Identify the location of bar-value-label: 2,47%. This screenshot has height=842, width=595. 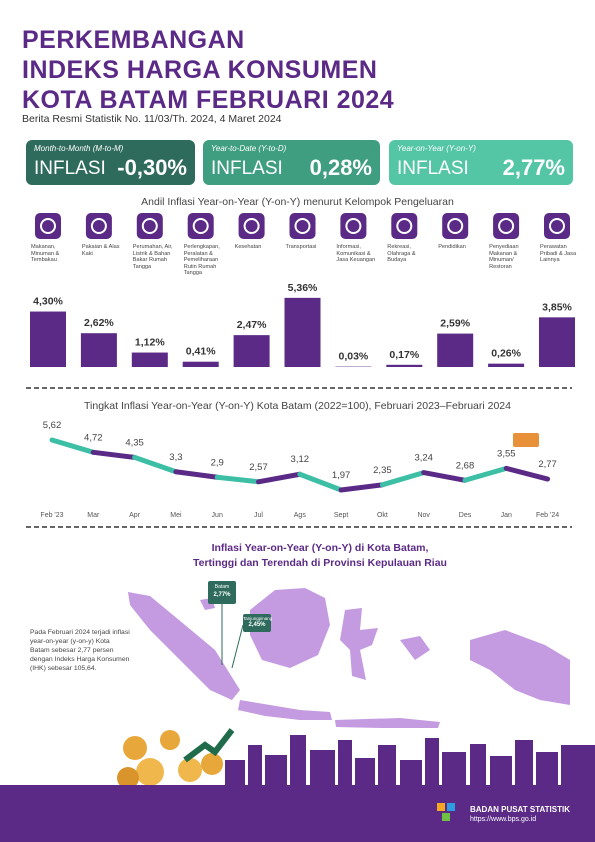
(252, 325).